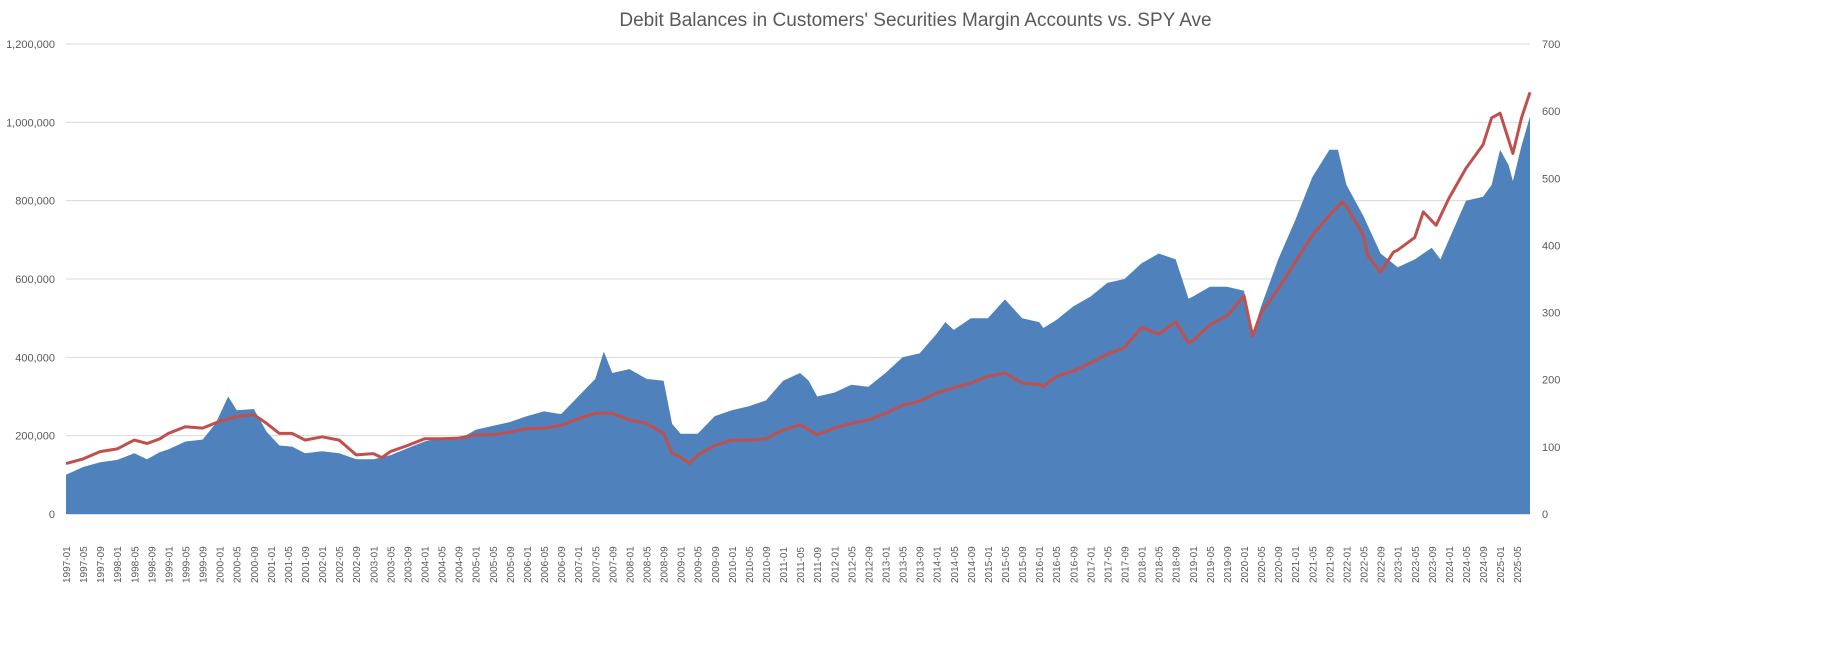 Image resolution: width=1831 pixels, height=659 pixels. Describe the element at coordinates (1074, 564) in the screenshot. I see `x-axis-tick-label: 2016-09` at that location.